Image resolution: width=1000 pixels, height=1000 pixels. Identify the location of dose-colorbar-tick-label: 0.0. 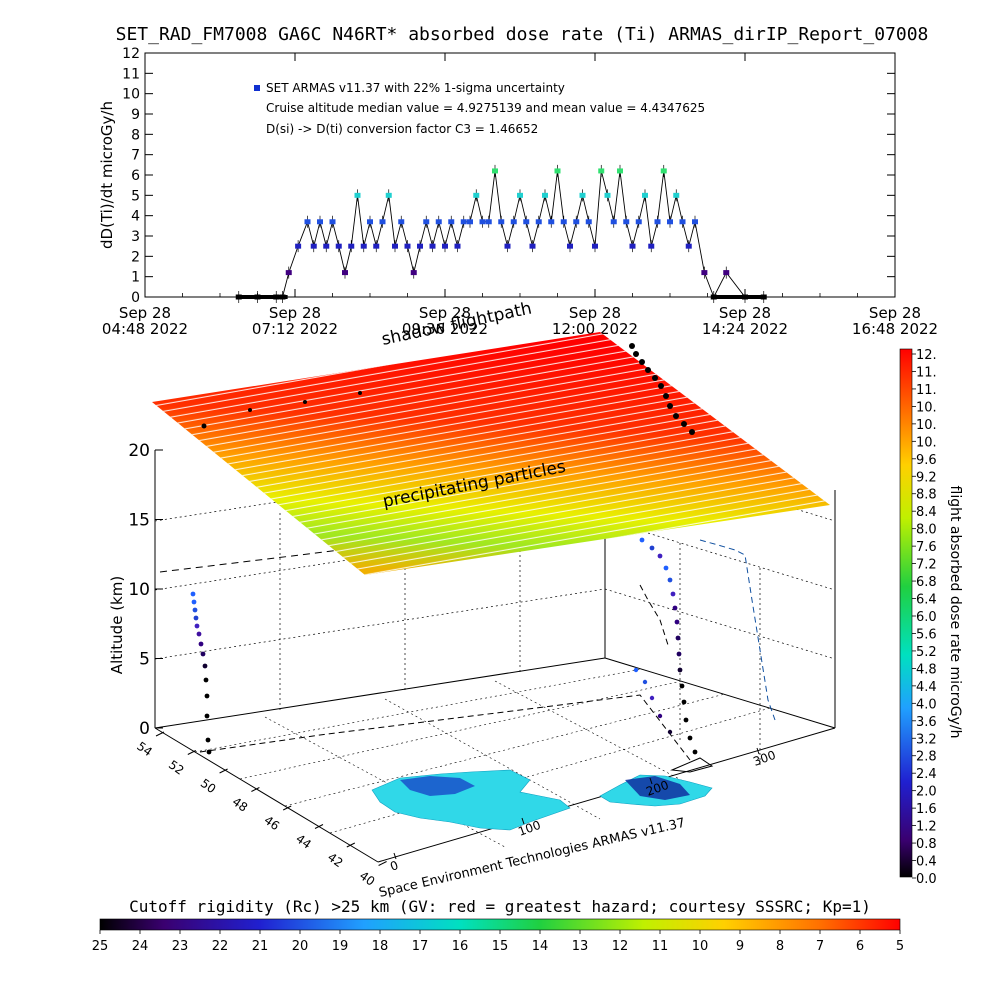
(926, 879).